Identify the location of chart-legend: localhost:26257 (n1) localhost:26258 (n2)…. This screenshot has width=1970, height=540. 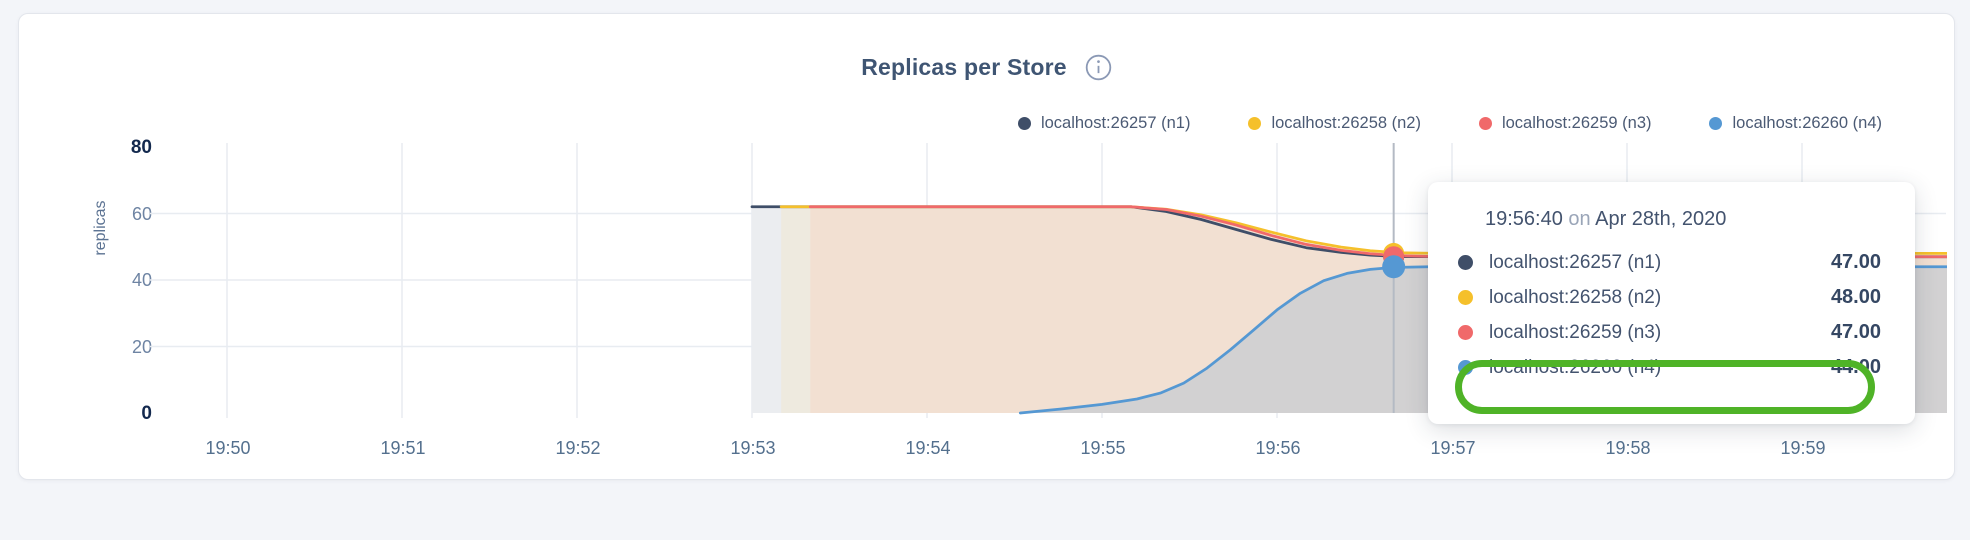
(1449, 123).